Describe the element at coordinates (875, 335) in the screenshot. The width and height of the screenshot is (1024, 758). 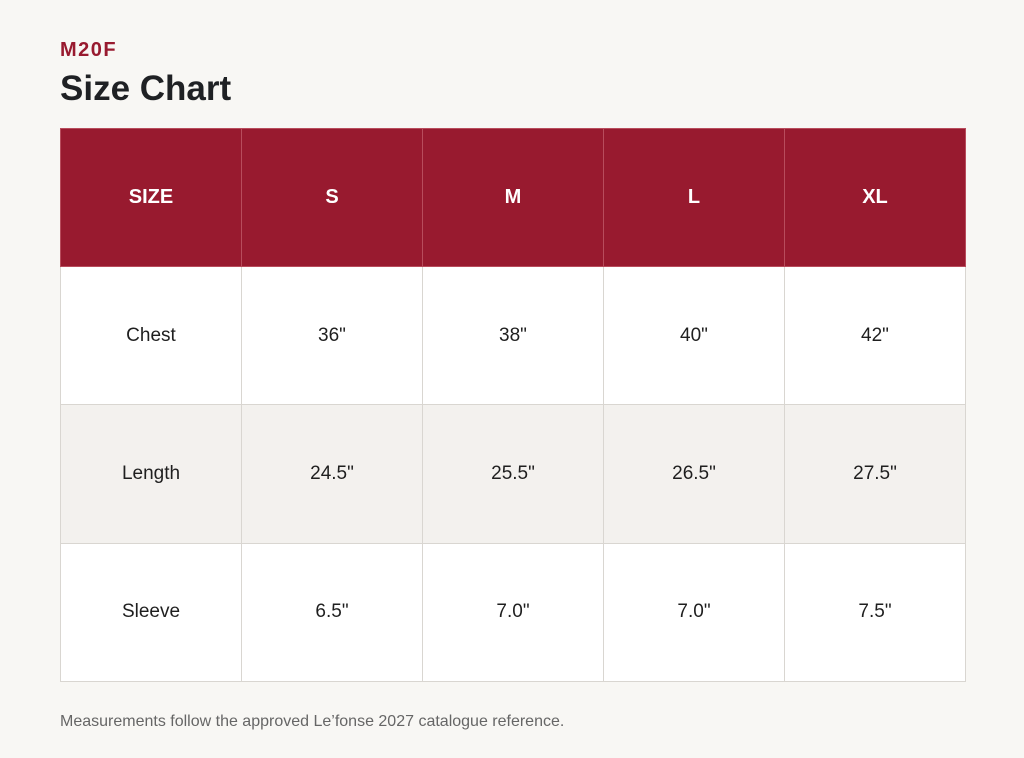
I see `table-cell: 42"` at that location.